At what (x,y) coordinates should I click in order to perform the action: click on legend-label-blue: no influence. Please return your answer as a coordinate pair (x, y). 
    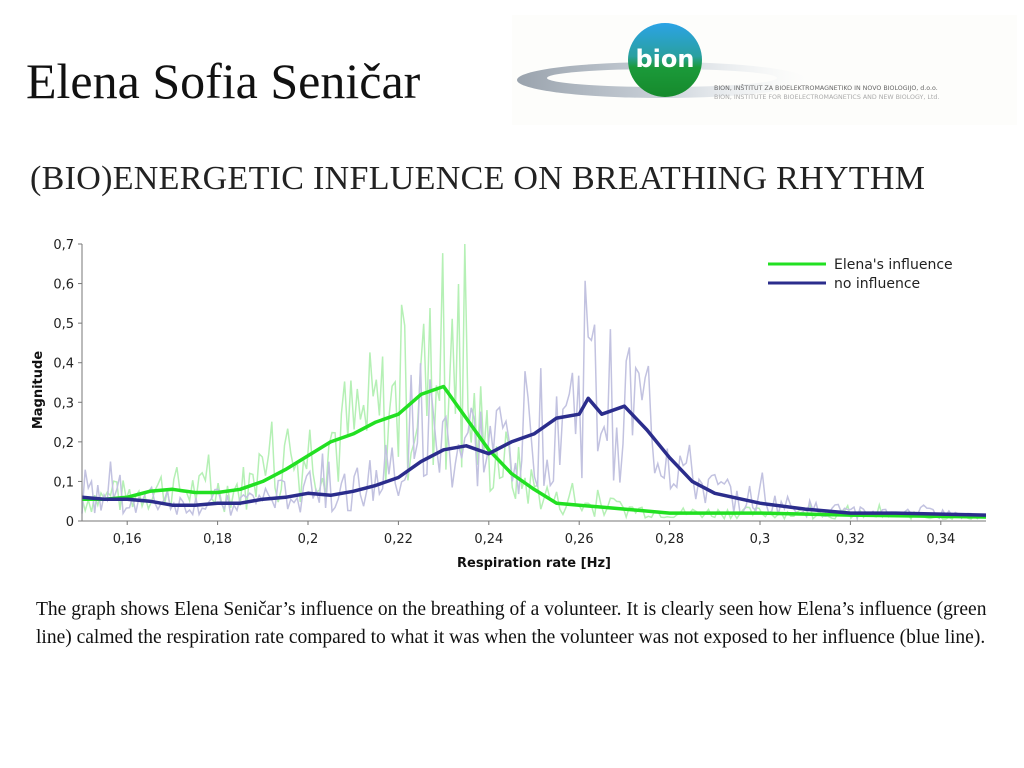
    Looking at the image, I should click on (877, 284).